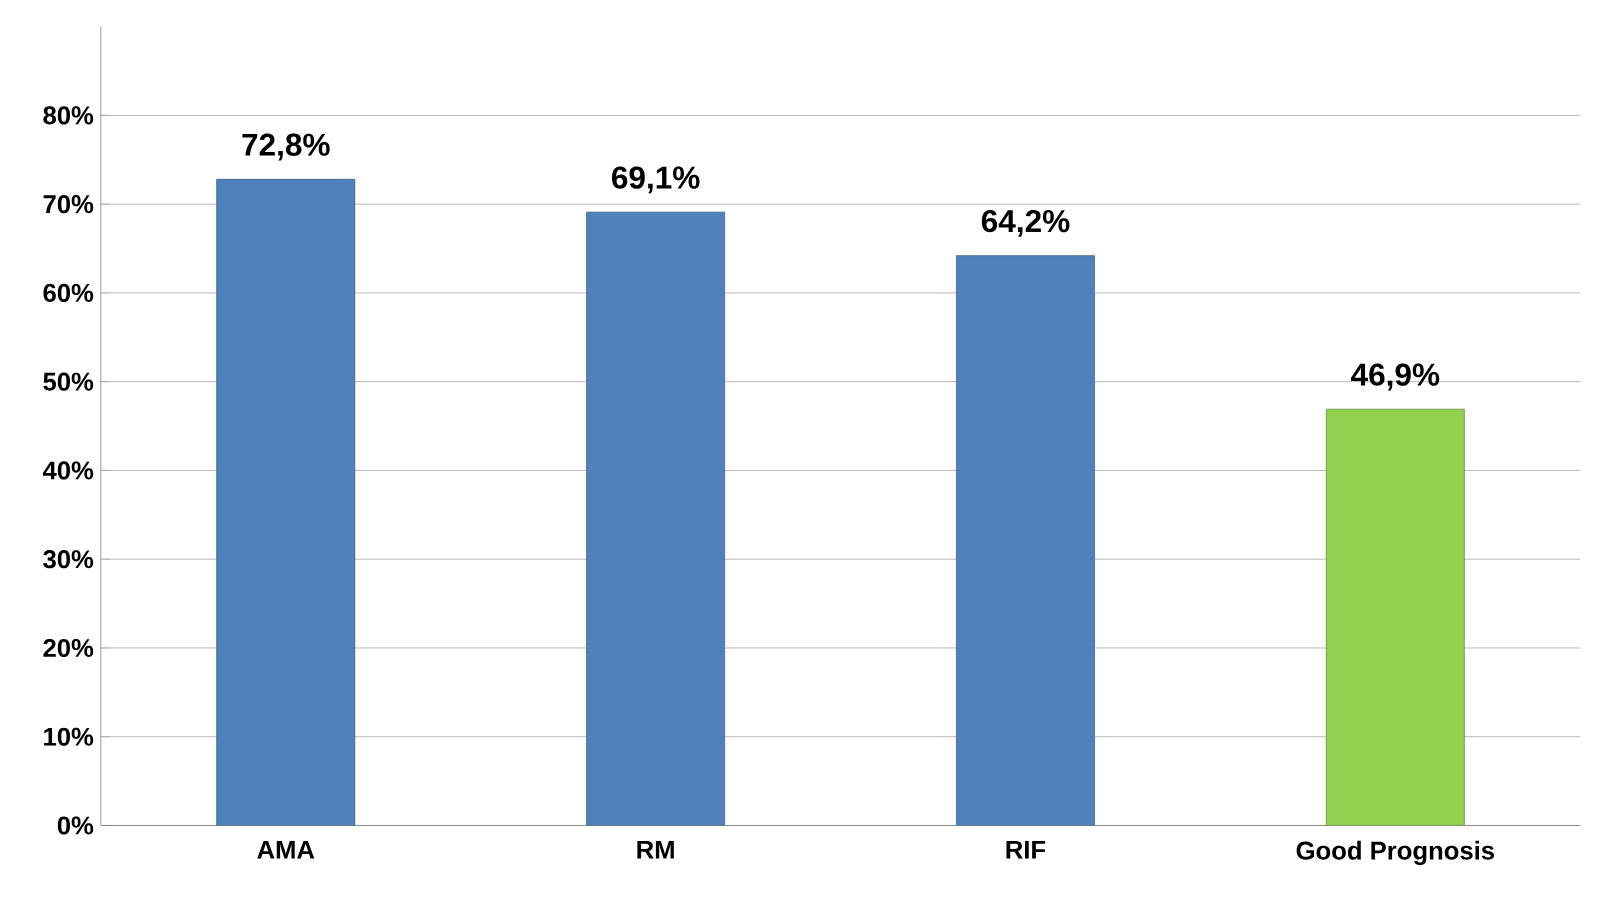 This screenshot has width=1598, height=900. I want to click on data-label: 64,2%, so click(1025, 223).